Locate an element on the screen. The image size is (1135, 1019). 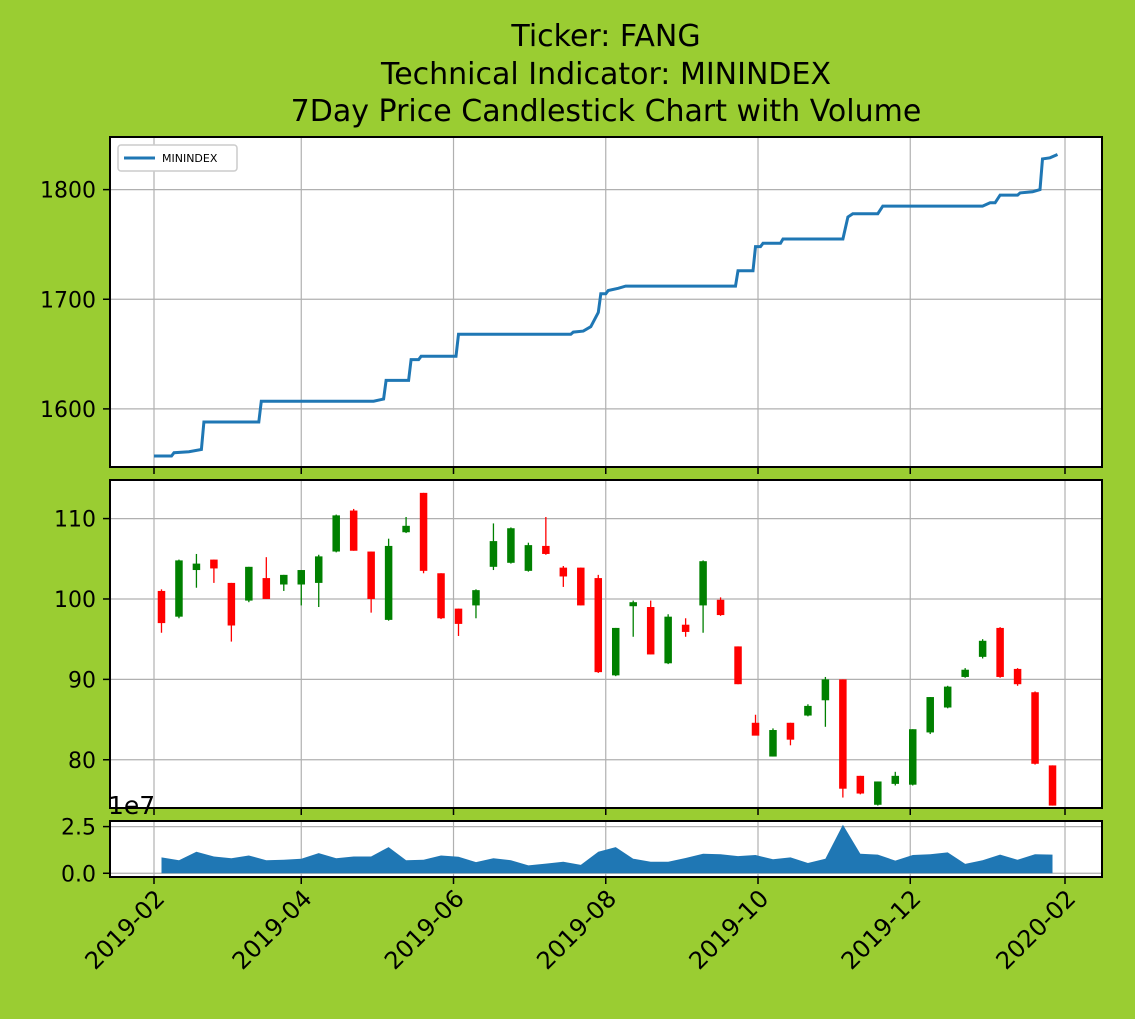
title-line-chart-type: 7Day Price Candlestick Chart with Volume is located at coordinates (606, 111).